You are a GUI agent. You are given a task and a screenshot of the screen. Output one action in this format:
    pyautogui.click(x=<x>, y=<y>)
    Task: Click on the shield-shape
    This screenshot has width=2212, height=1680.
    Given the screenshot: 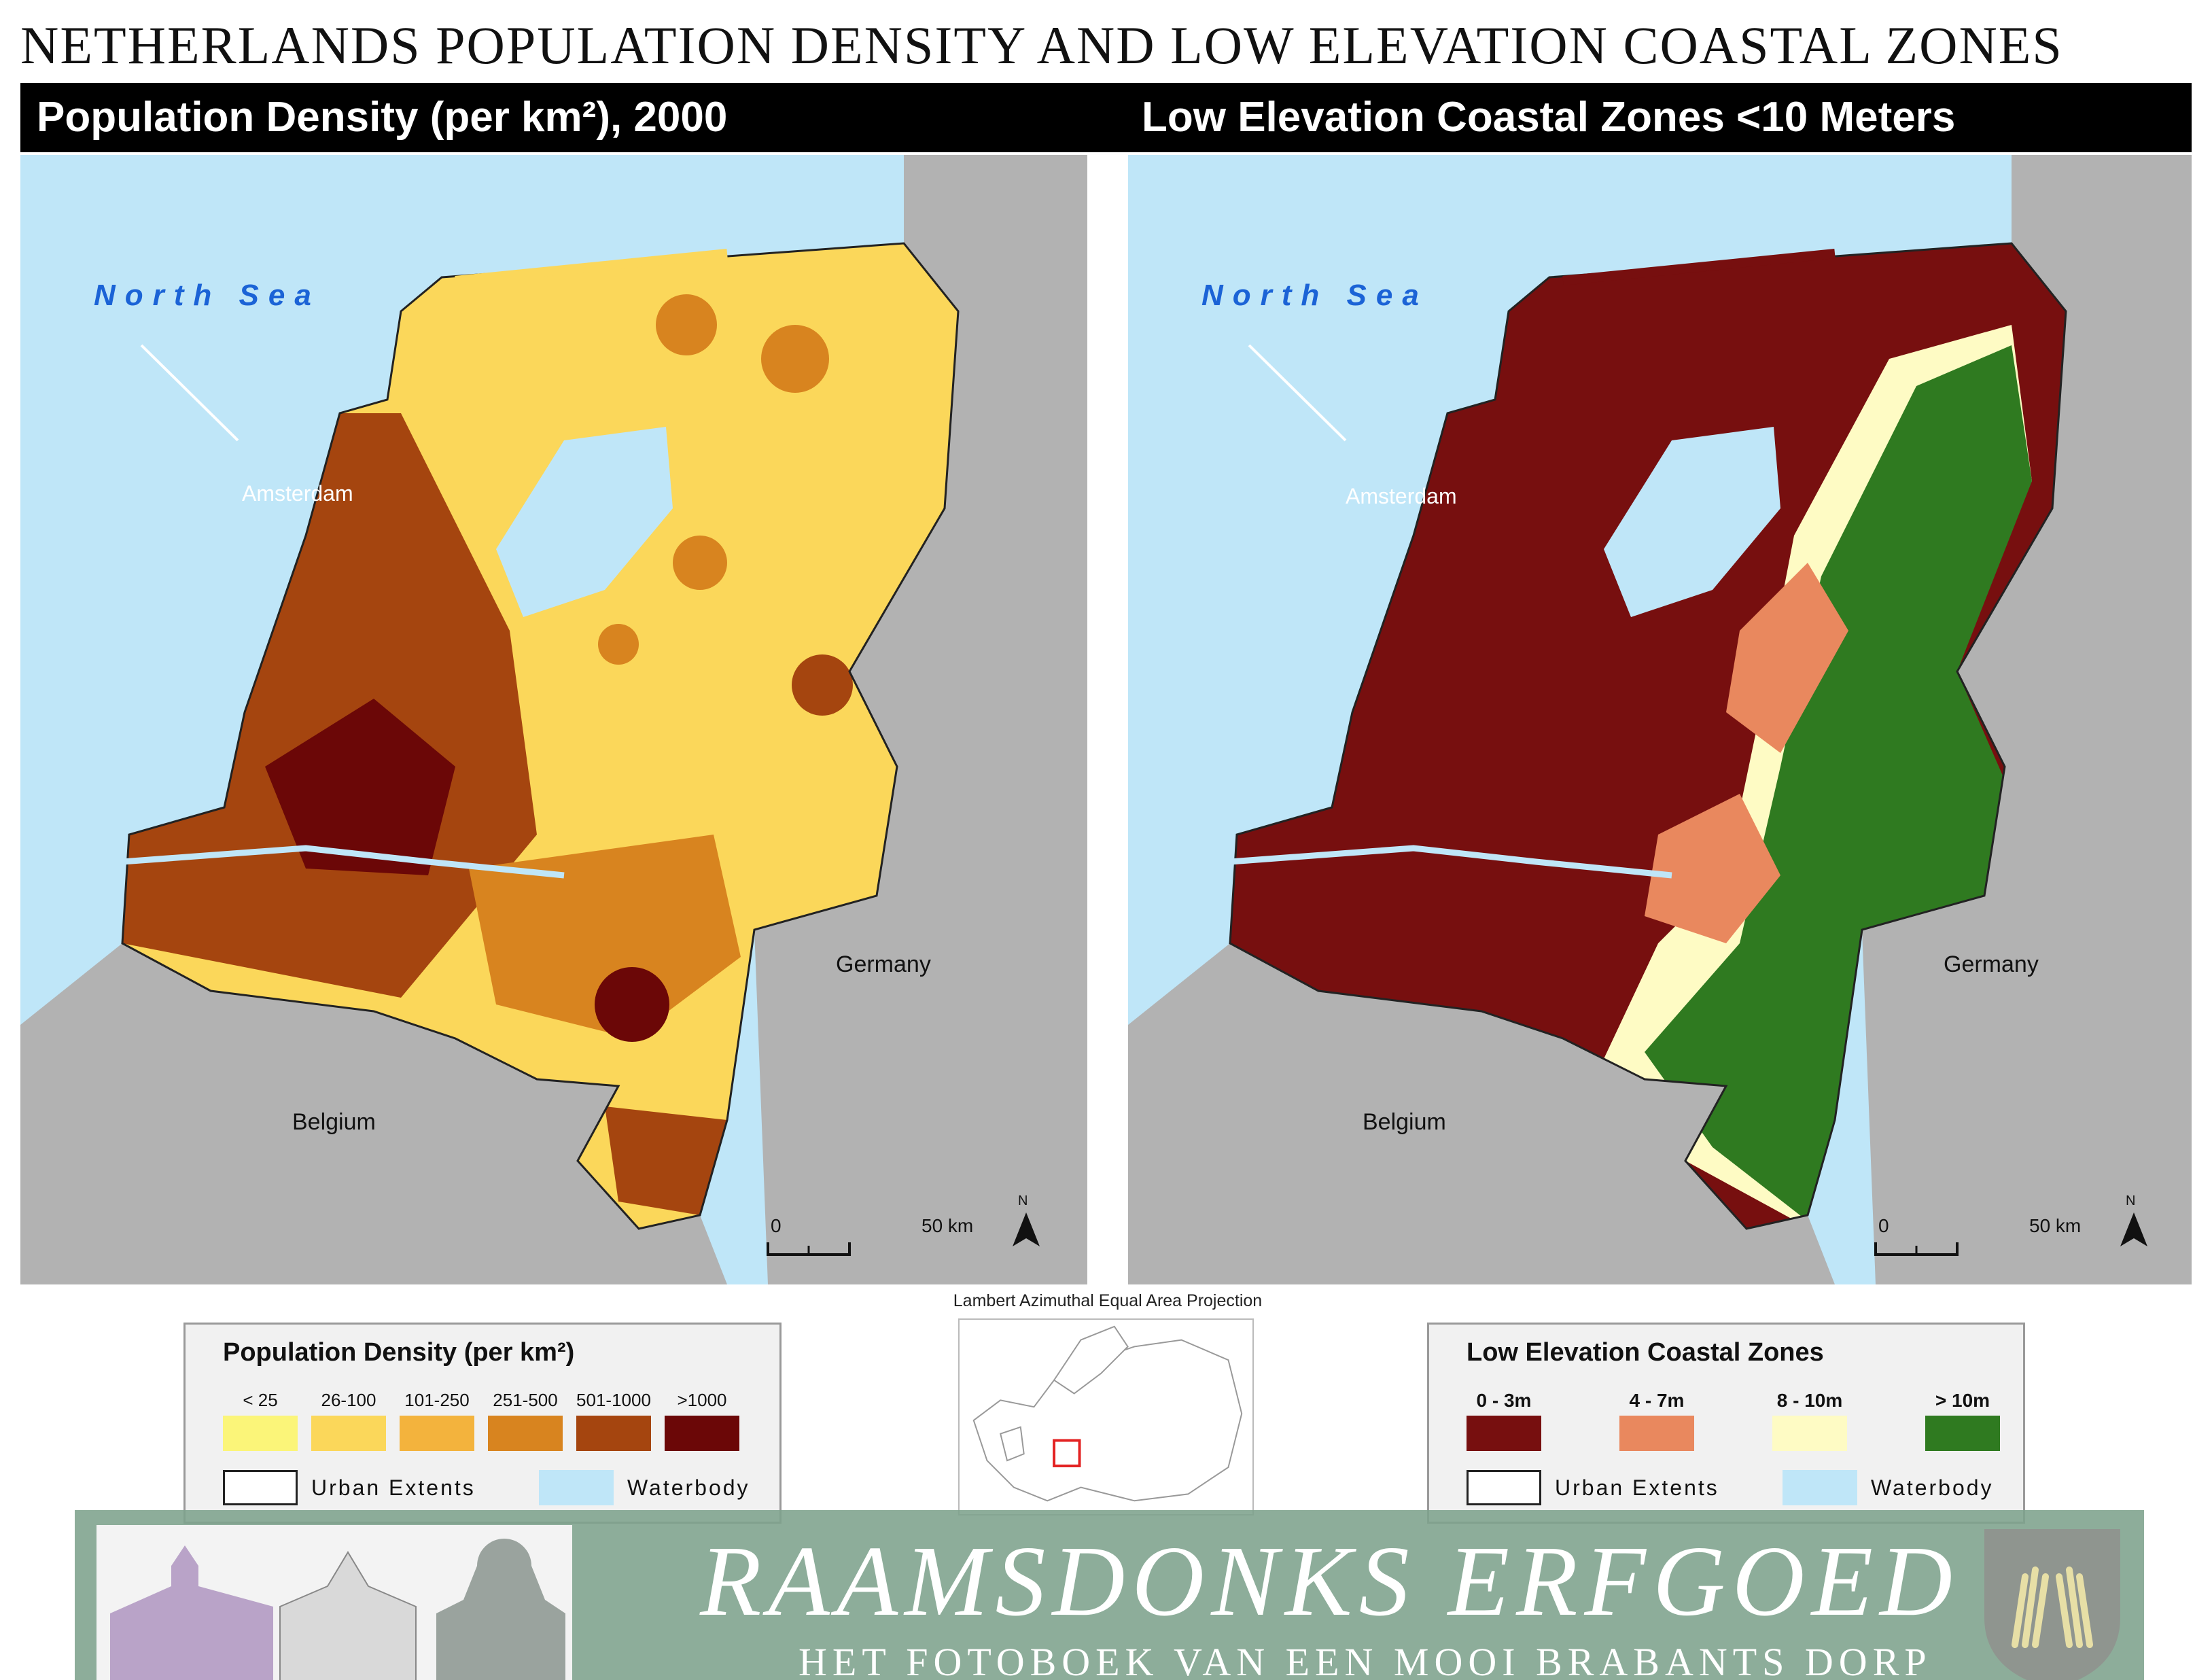 What is the action you would take?
    pyautogui.click(x=2052, y=1604)
    